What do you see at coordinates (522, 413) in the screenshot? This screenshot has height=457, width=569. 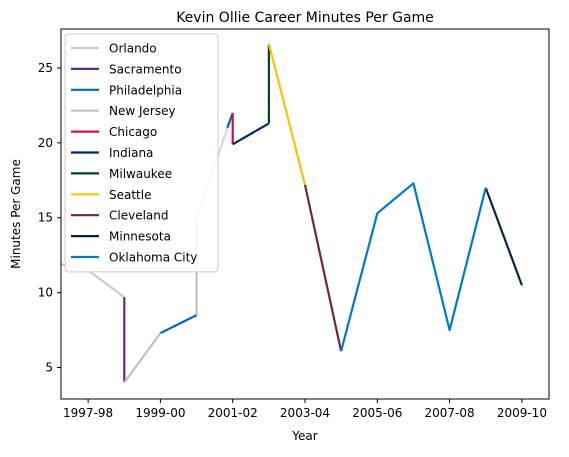 I see `x-tick-label: 2009-10` at bounding box center [522, 413].